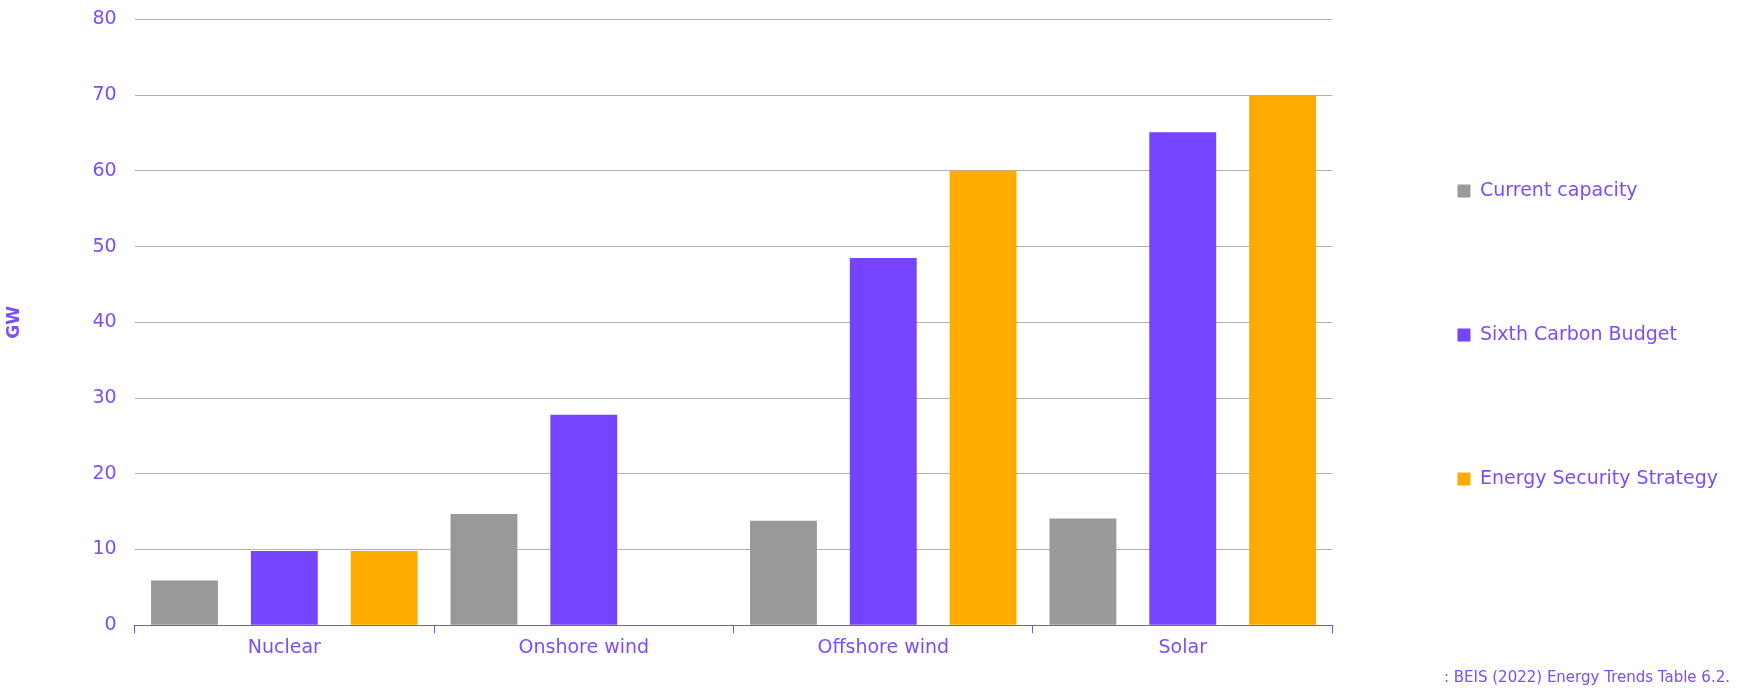 This screenshot has height=692, width=1738. What do you see at coordinates (104, 17) in the screenshot?
I see `y-tick-label: 80` at bounding box center [104, 17].